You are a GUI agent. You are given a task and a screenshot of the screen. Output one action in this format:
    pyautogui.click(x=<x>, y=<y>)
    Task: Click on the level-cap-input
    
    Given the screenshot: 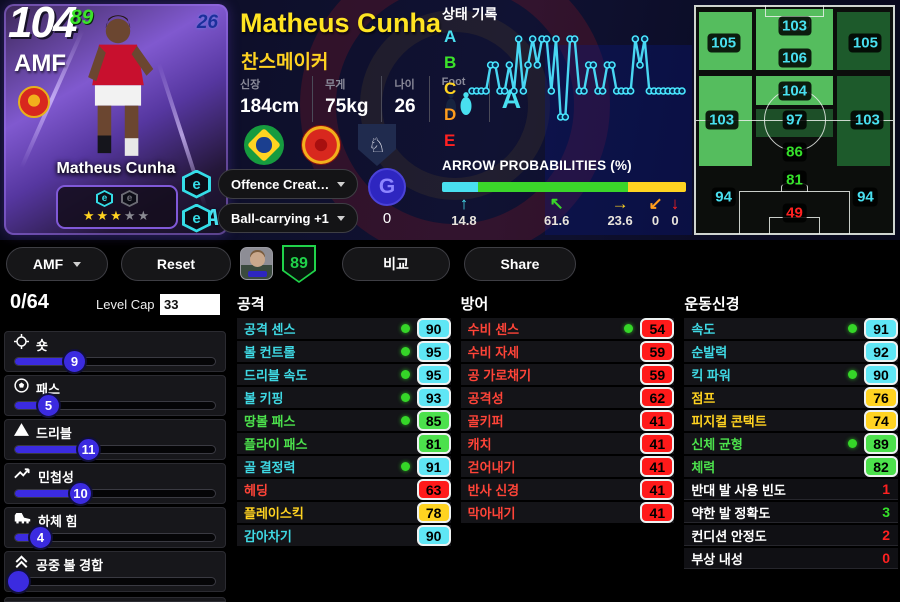 What is the action you would take?
    pyautogui.click(x=190, y=304)
    